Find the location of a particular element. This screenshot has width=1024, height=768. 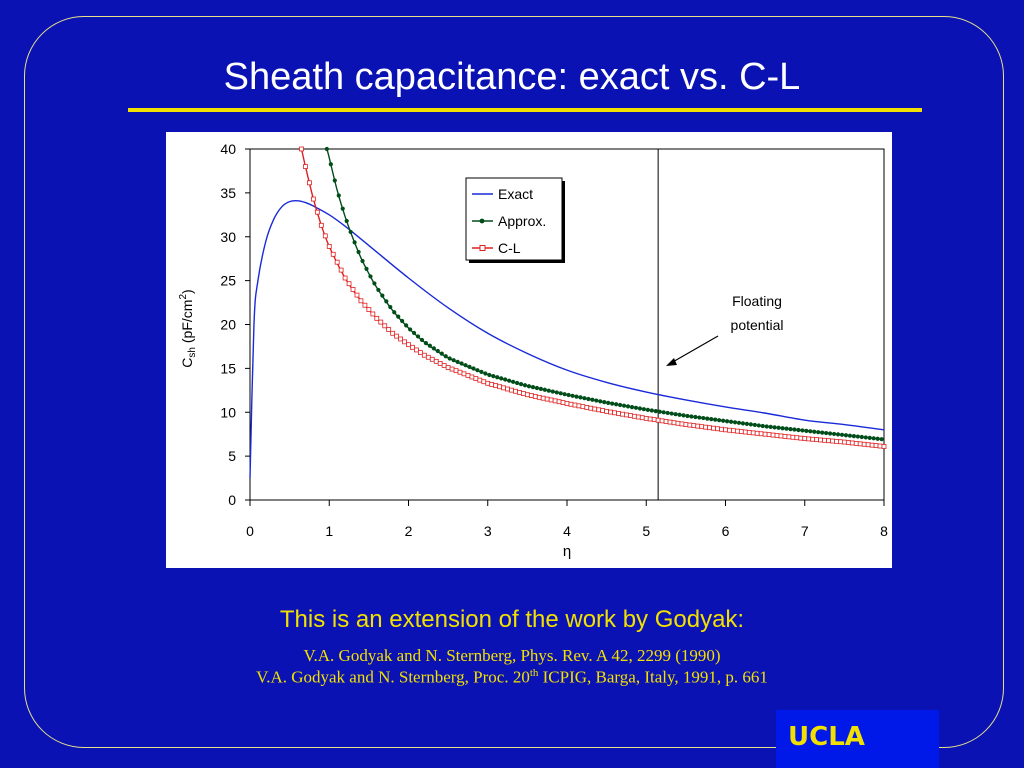

ucla-logo-box: UCLA is located at coordinates (857, 739).